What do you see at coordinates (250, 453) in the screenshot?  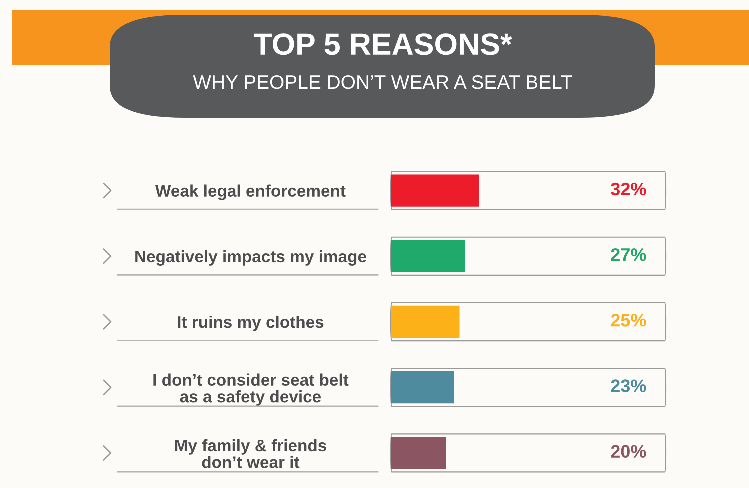 I see `y-tick-label: My family & friends don’t wear it` at bounding box center [250, 453].